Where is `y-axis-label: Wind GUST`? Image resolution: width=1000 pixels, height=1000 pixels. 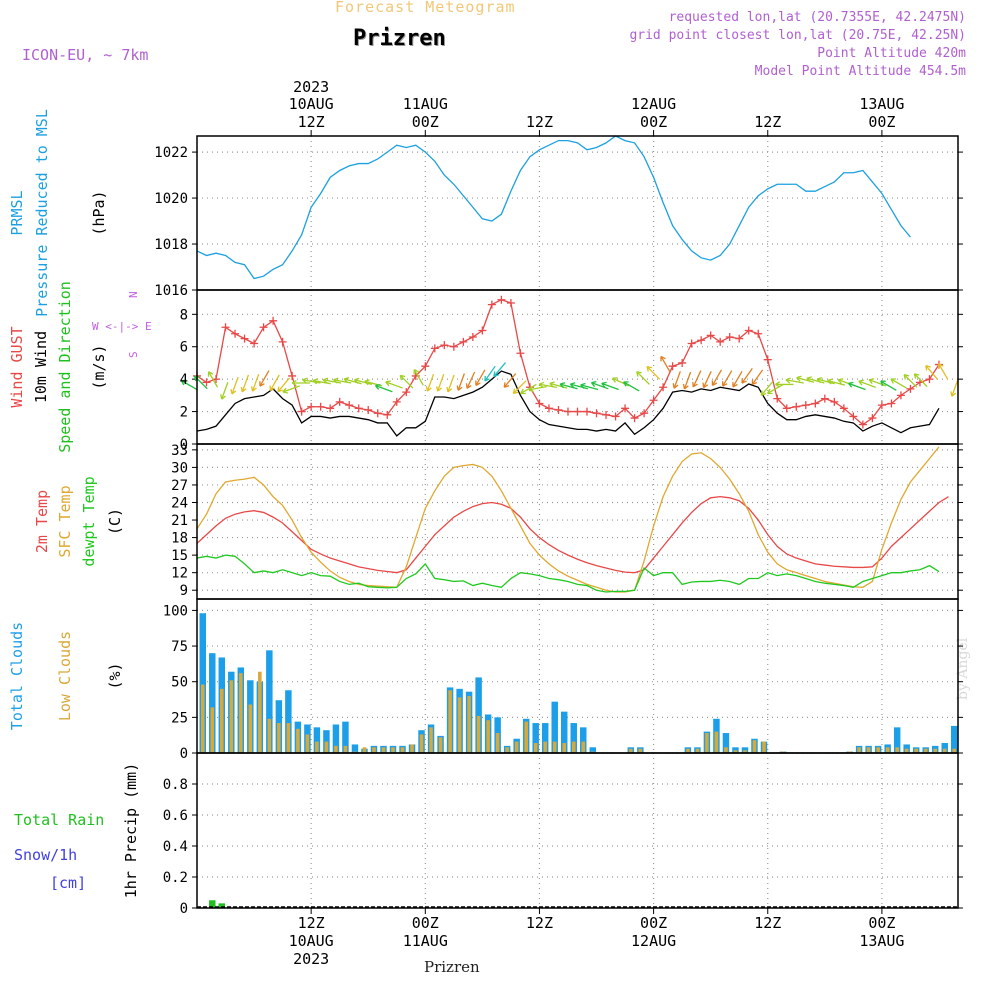 y-axis-label: Wind GUST is located at coordinates (17, 366).